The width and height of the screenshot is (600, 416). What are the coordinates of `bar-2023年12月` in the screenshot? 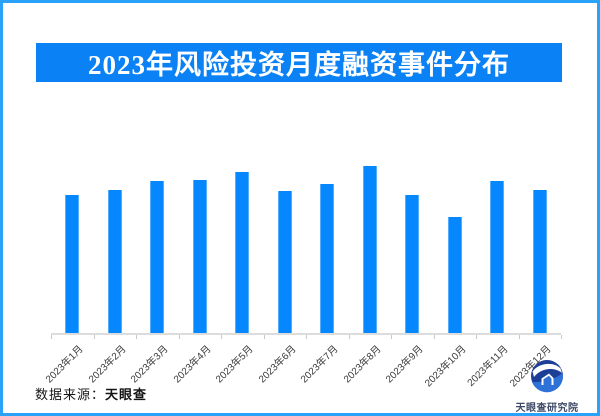 It's located at (539, 261).